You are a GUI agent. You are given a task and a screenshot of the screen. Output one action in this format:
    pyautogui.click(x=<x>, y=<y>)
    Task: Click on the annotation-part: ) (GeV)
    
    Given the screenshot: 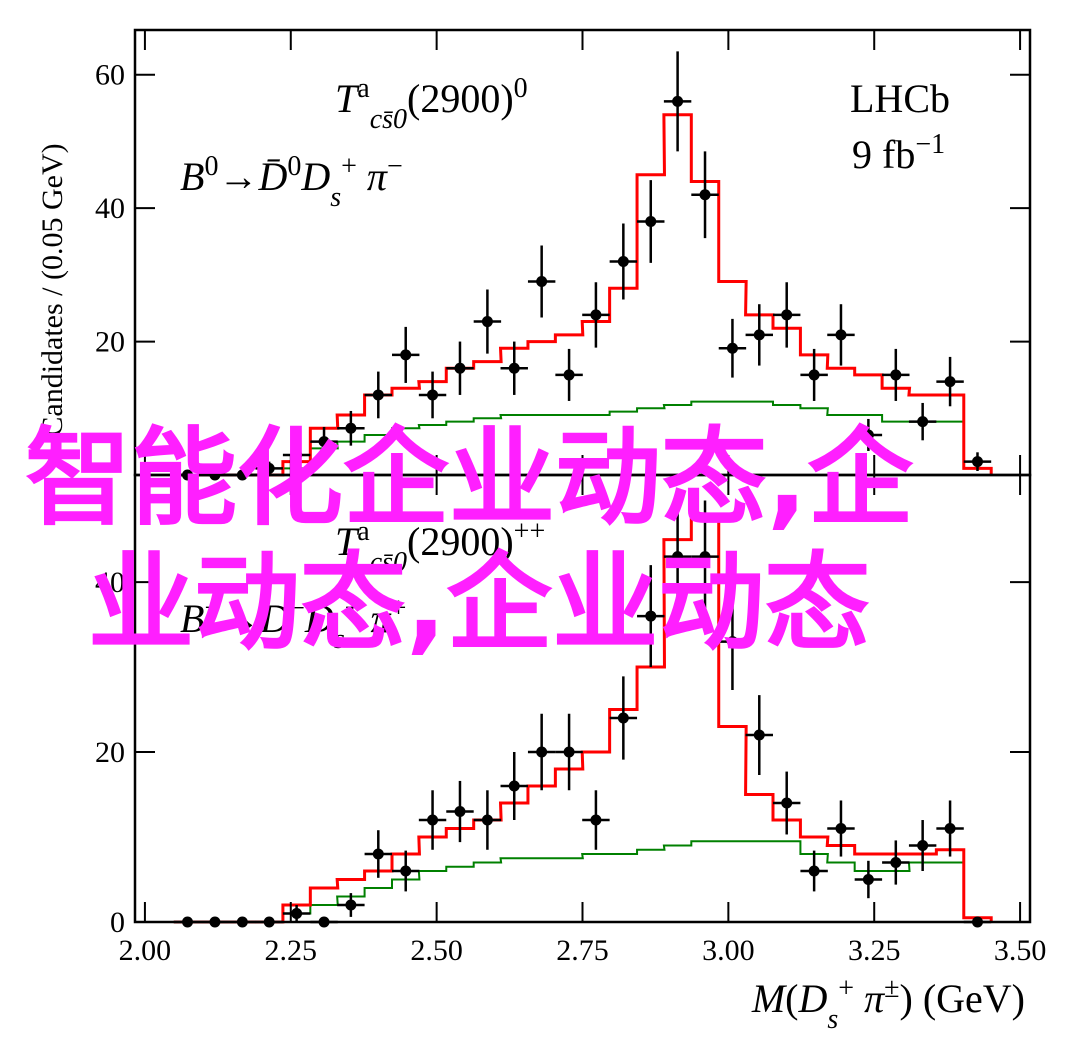 What is the action you would take?
    pyautogui.click(x=963, y=998)
    